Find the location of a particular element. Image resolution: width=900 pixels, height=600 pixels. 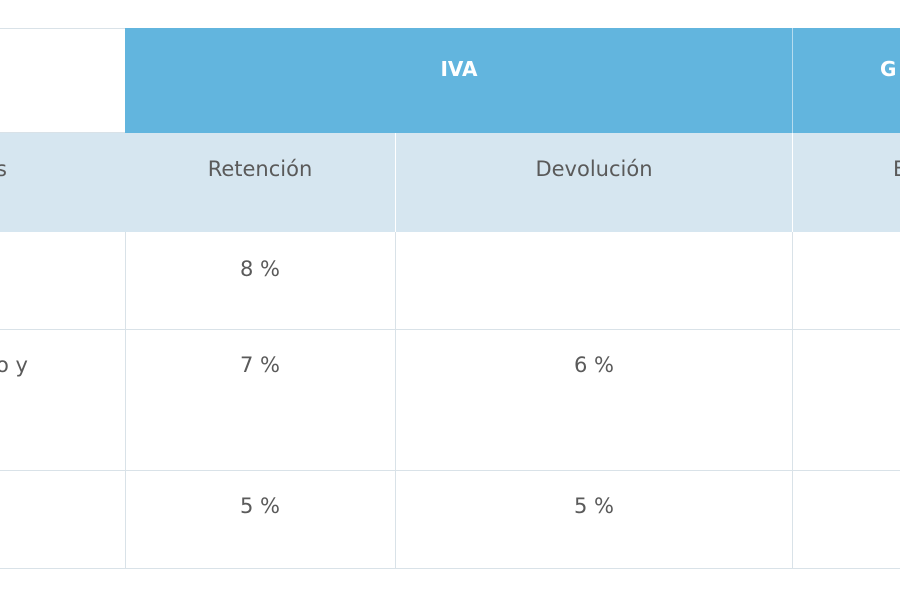

column-header-text: s is located at coordinates (3, 169).